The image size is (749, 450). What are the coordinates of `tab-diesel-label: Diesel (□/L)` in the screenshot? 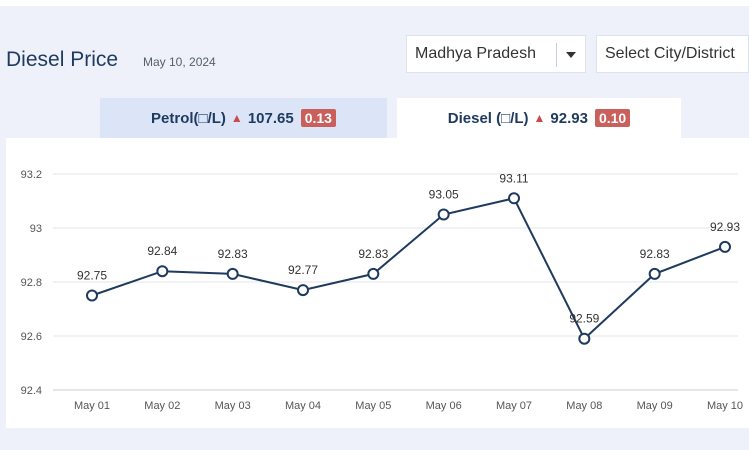 It's located at (488, 118).